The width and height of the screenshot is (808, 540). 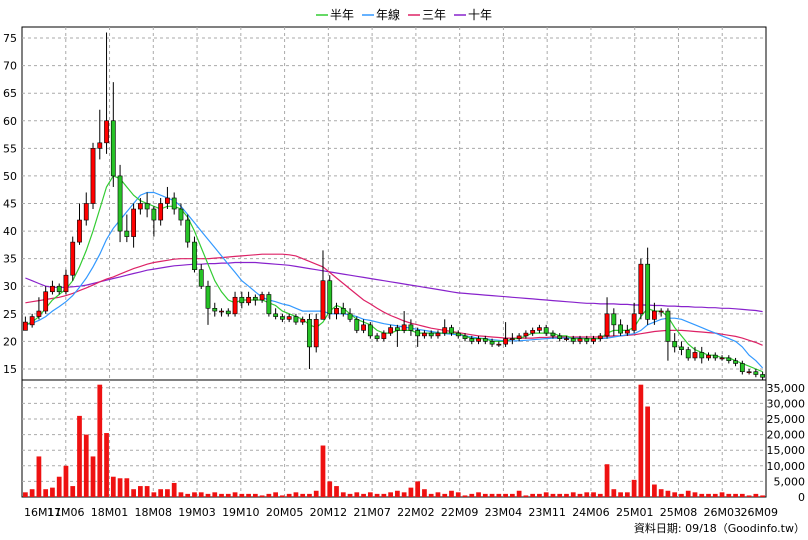 I want to click on volume-y-tick-label: 30,000, so click(x=786, y=403).